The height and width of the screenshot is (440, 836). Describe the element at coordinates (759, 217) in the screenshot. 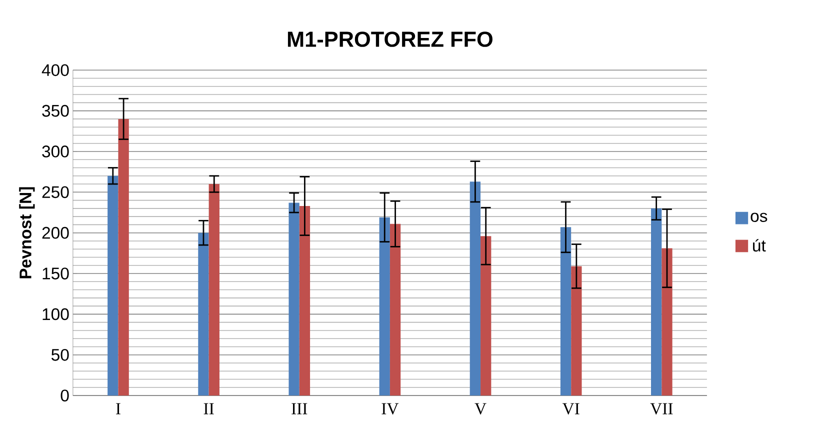

I see `legend-label: os` at that location.